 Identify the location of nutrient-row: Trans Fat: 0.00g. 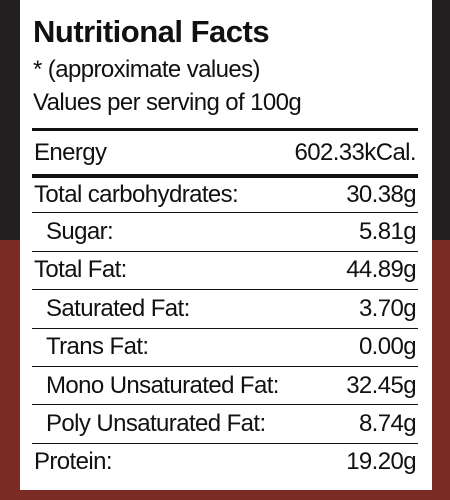
(225, 346).